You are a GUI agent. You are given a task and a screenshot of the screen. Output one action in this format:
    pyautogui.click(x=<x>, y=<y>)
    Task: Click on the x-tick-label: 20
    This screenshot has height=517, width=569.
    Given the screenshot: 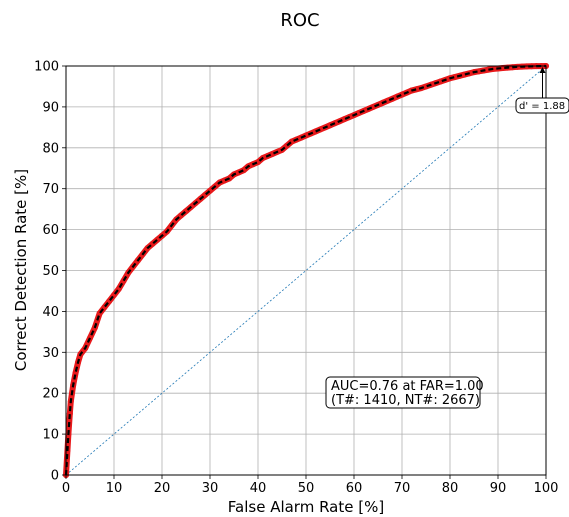 What is the action you would take?
    pyautogui.click(x=162, y=488)
    